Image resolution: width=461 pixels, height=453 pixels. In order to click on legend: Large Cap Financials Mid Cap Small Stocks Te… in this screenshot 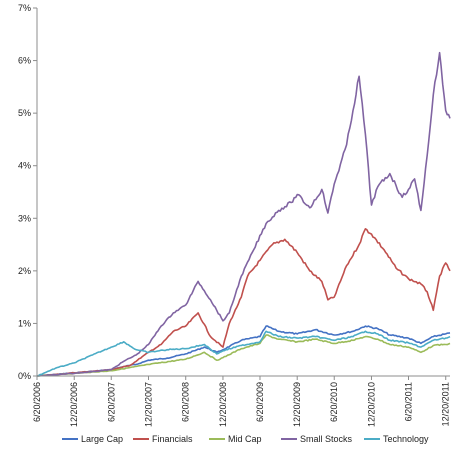, I will do `click(245, 439)`.